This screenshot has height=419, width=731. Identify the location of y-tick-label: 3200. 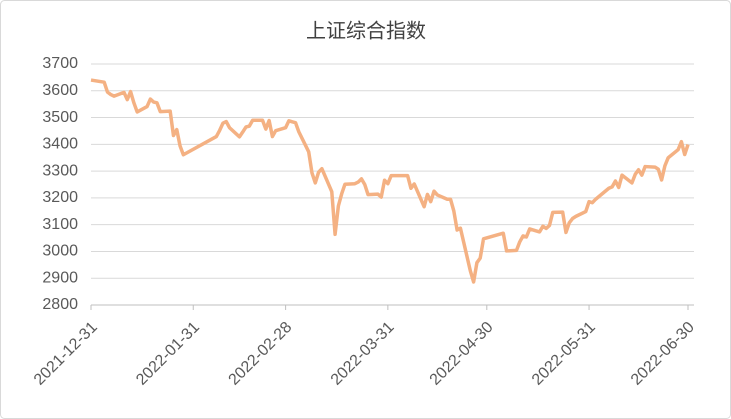
(60, 197).